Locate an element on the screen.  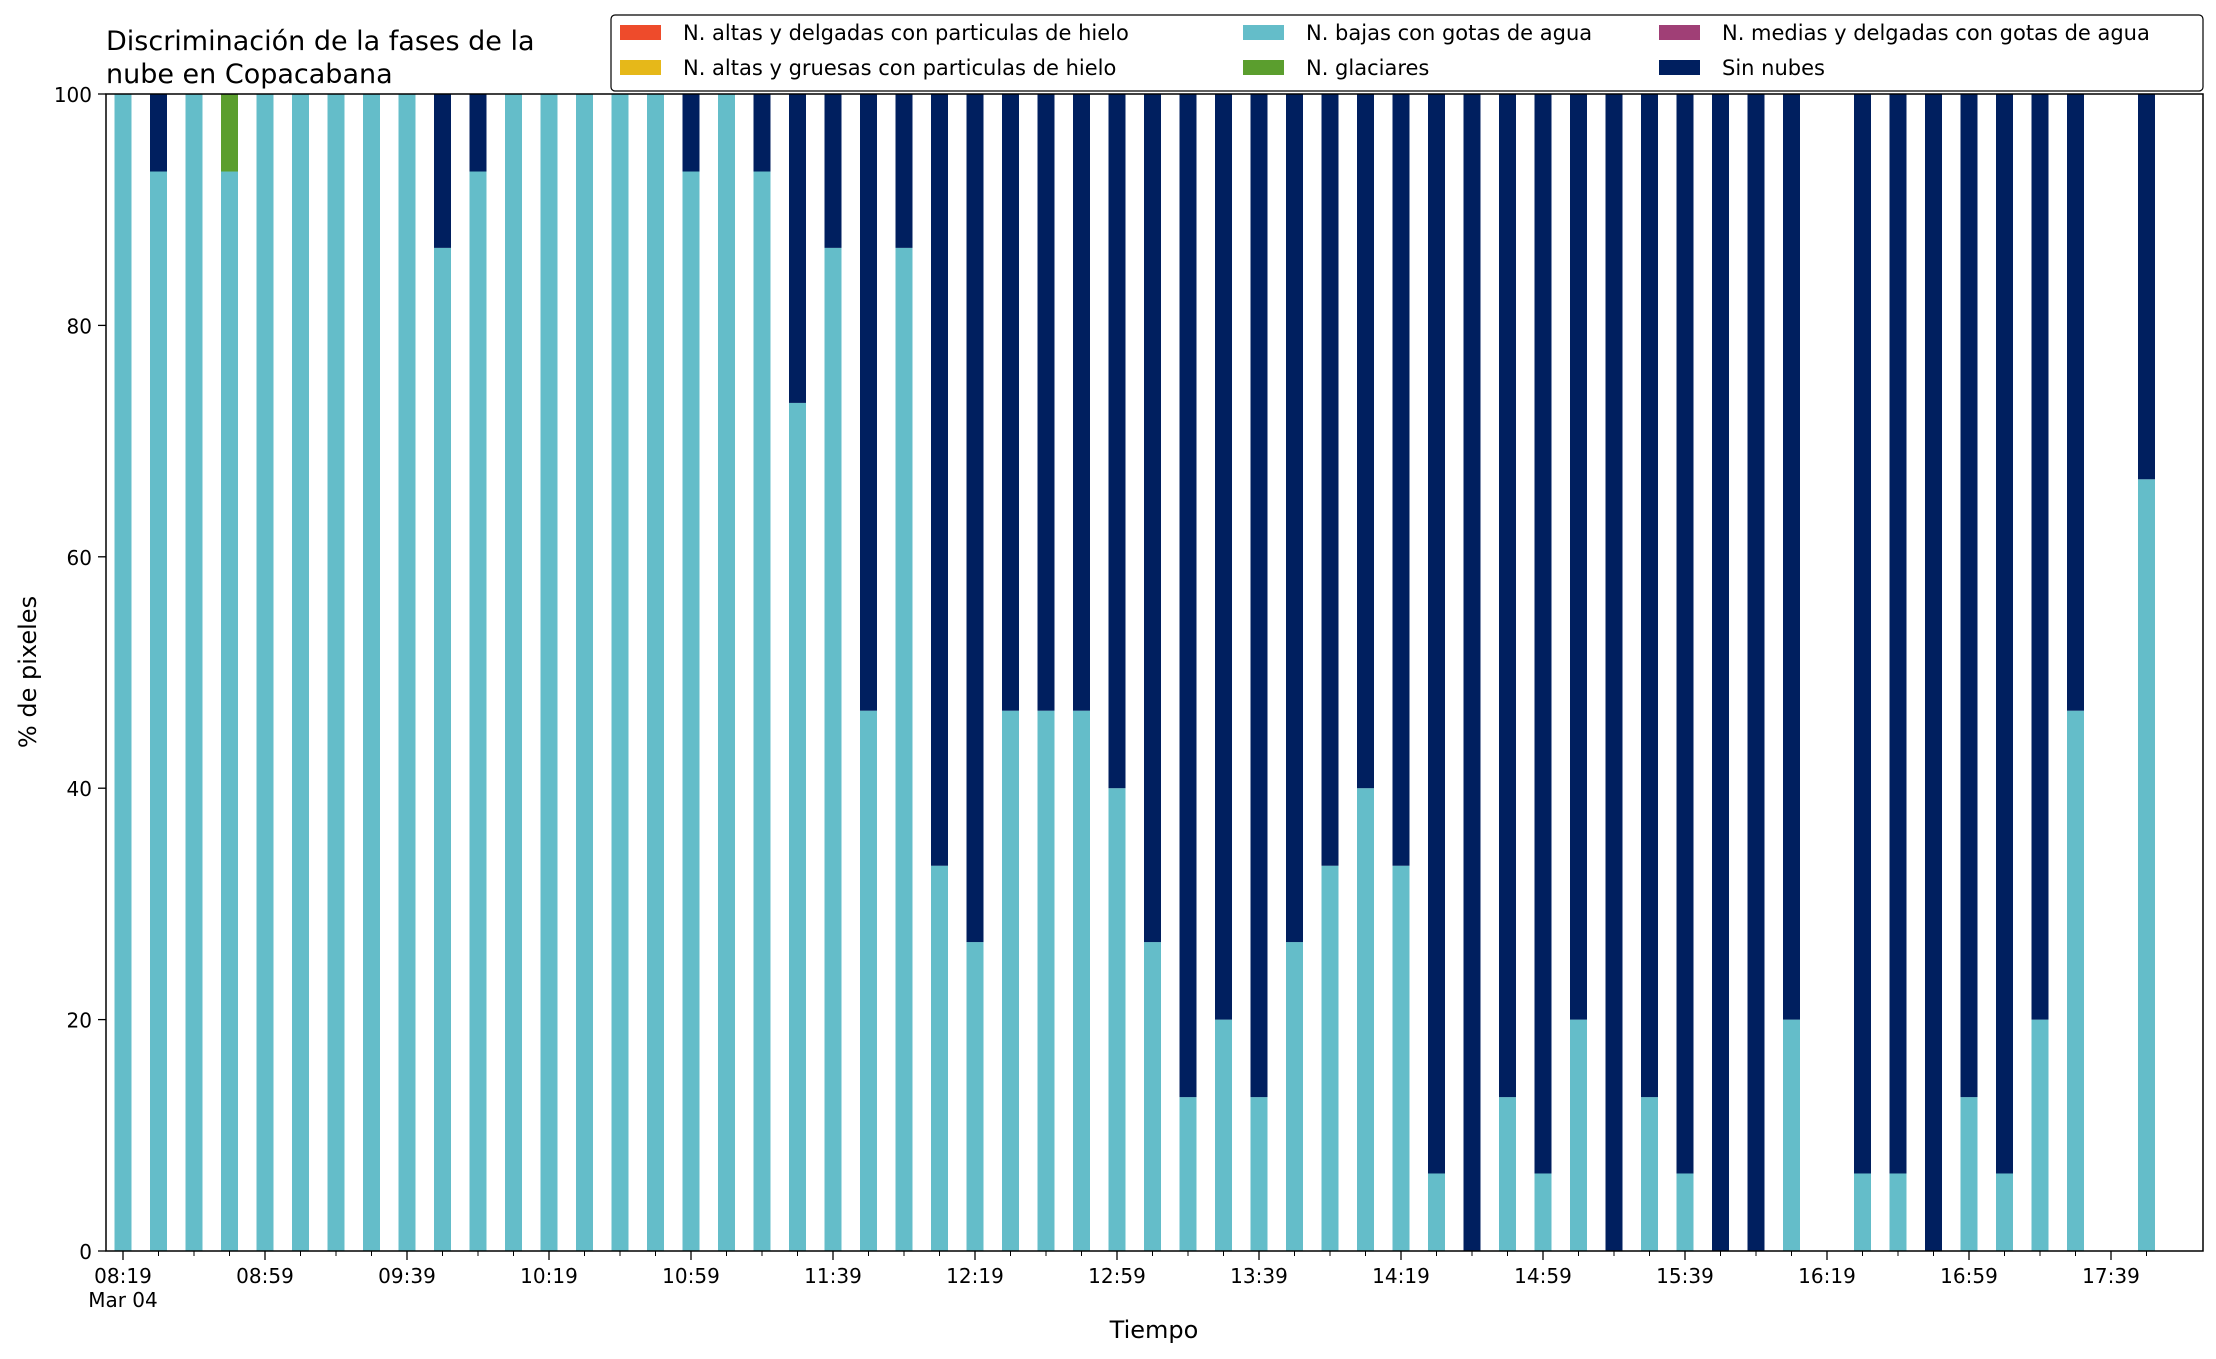
x-tick-label: 13:39 is located at coordinates (1259, 1276).